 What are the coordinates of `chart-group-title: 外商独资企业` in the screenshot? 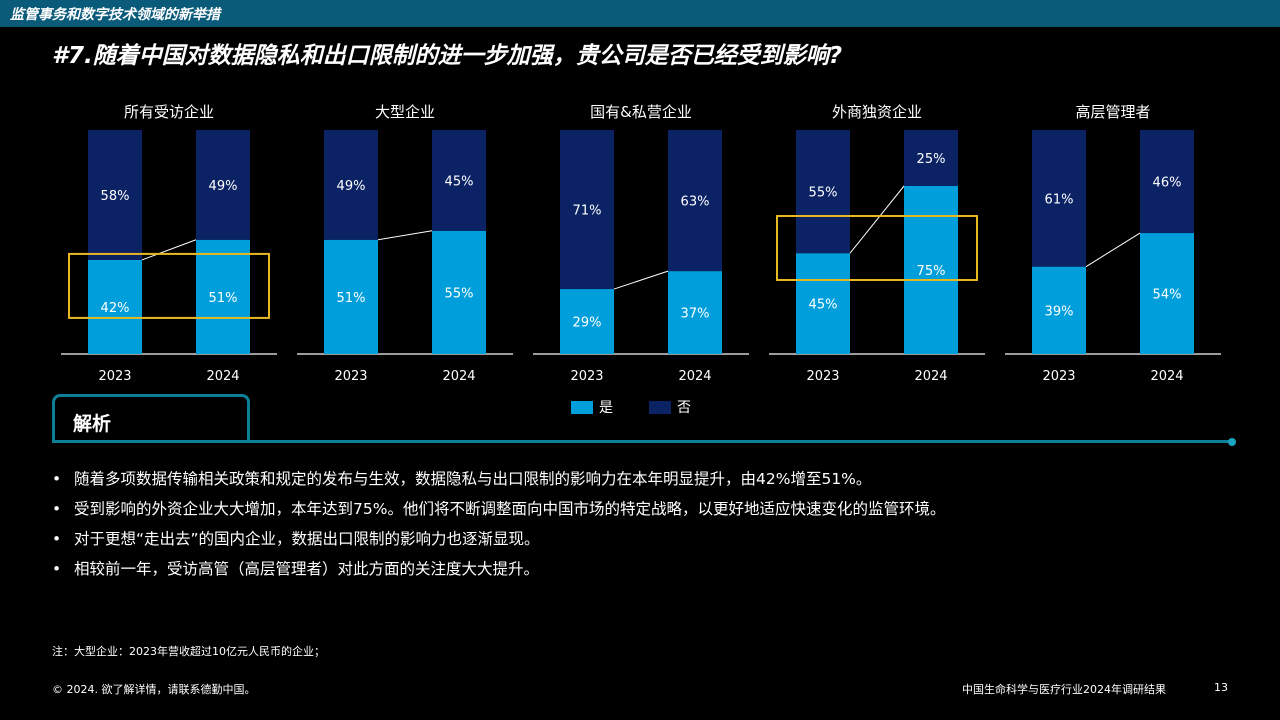 It's located at (877, 112).